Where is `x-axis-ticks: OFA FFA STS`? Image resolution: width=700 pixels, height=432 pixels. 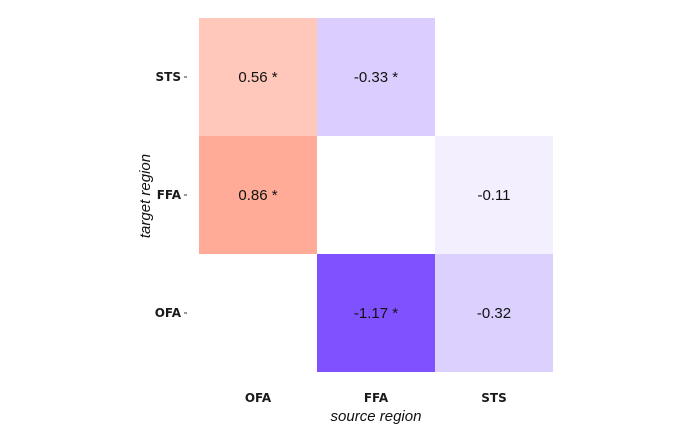
x-axis-ticks: OFA FFA STS is located at coordinates (376, 398).